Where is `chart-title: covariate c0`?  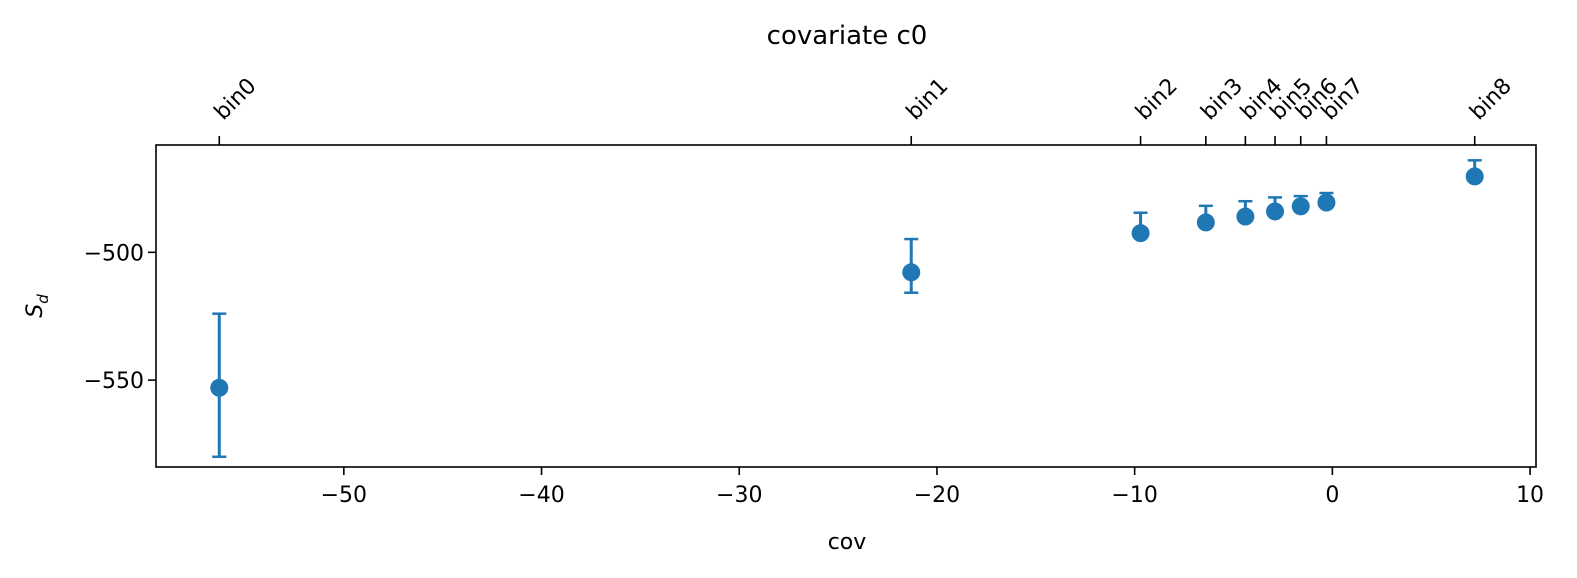 chart-title: covariate c0 is located at coordinates (847, 36).